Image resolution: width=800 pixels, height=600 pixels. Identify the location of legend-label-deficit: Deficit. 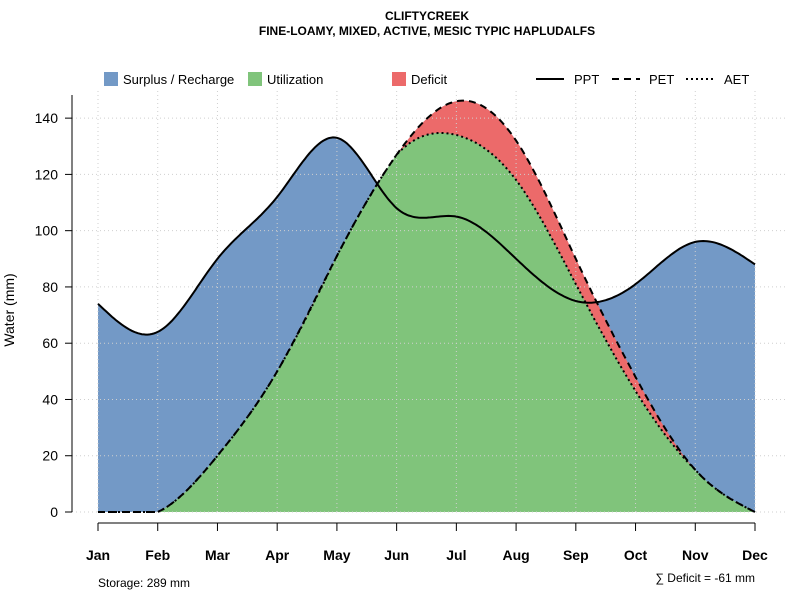
(429, 79).